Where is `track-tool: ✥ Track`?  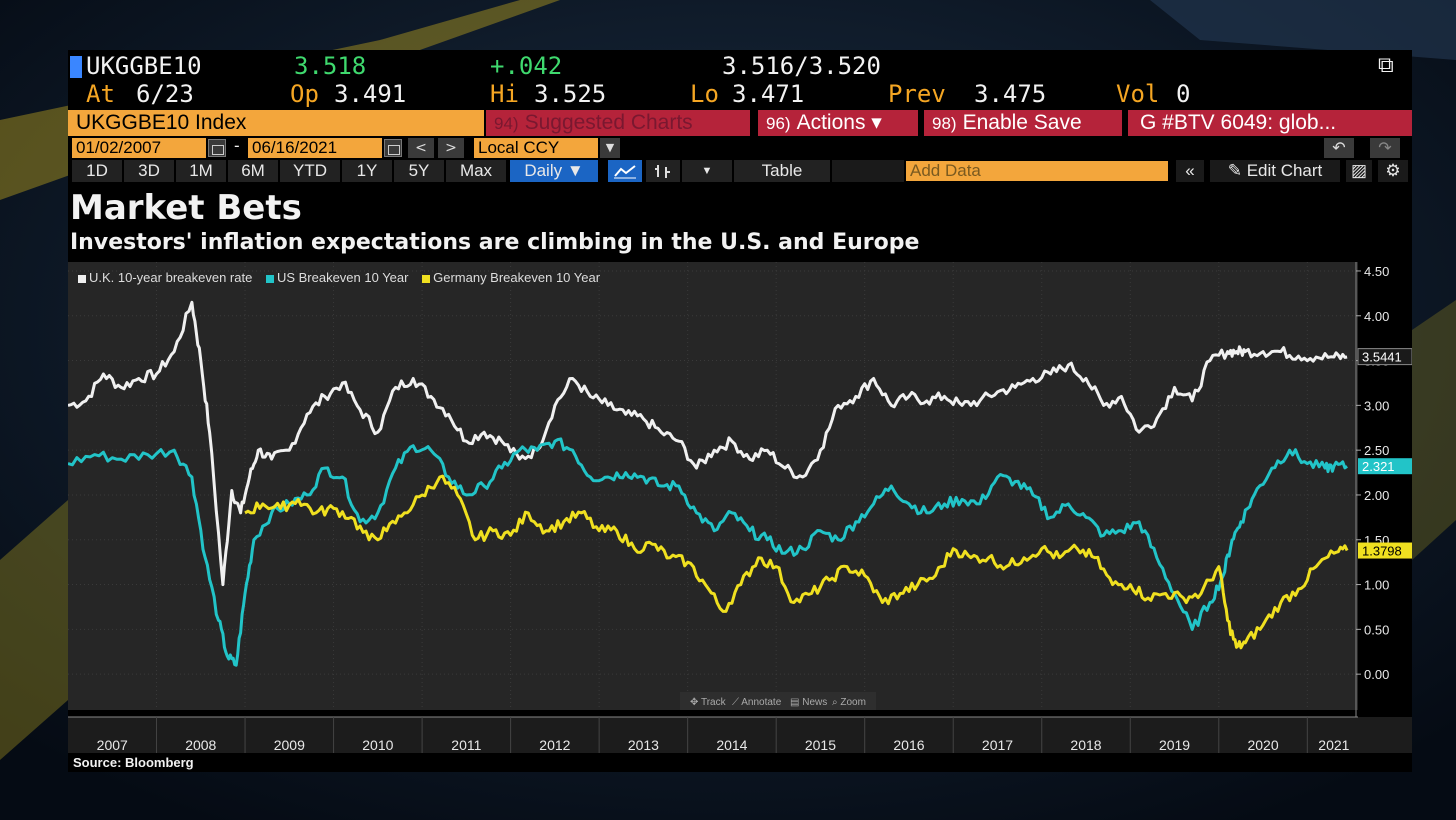
track-tool: ✥ Track is located at coordinates (708, 702).